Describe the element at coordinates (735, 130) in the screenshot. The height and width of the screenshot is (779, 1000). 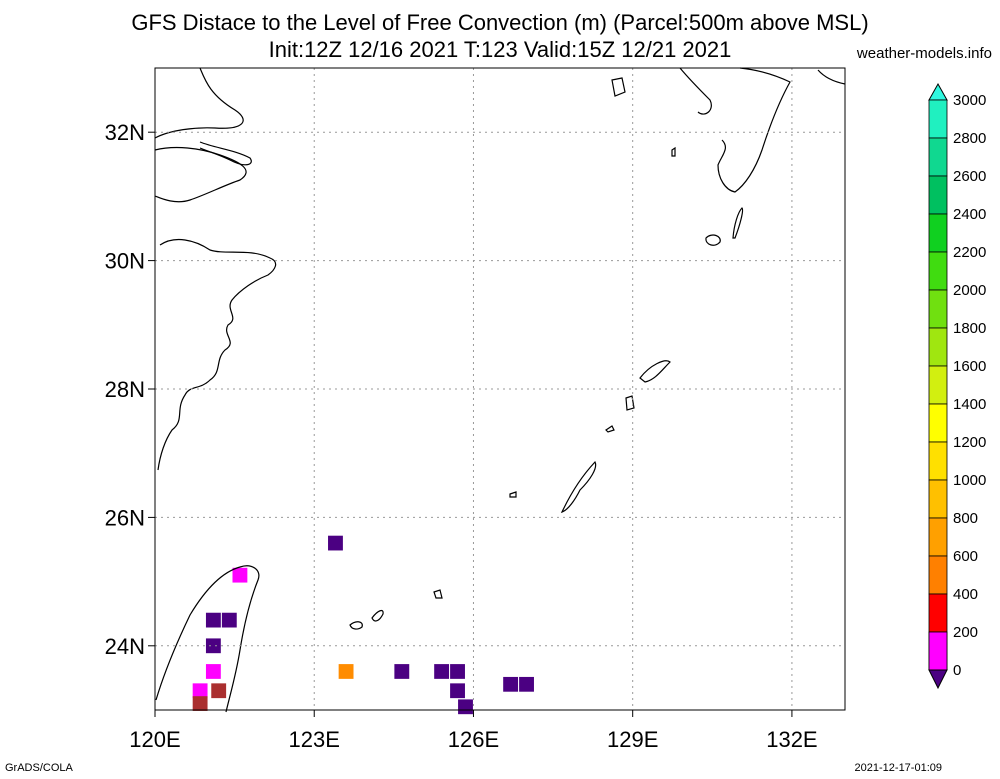
I see `kyushu-coastline` at that location.